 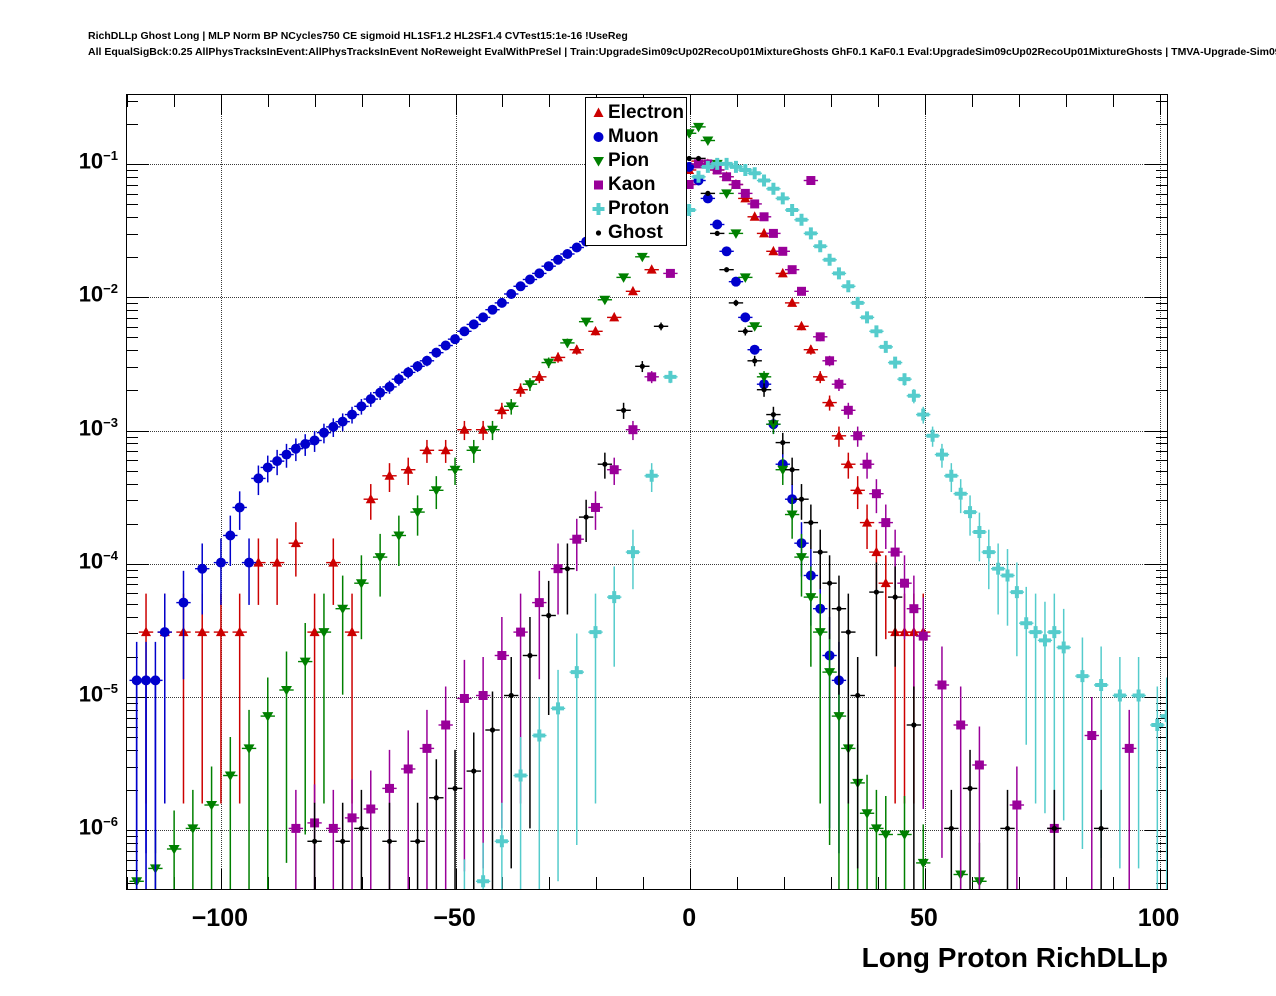 What do you see at coordinates (638, 112) in the screenshot?
I see `legend-item-electron: Electron` at bounding box center [638, 112].